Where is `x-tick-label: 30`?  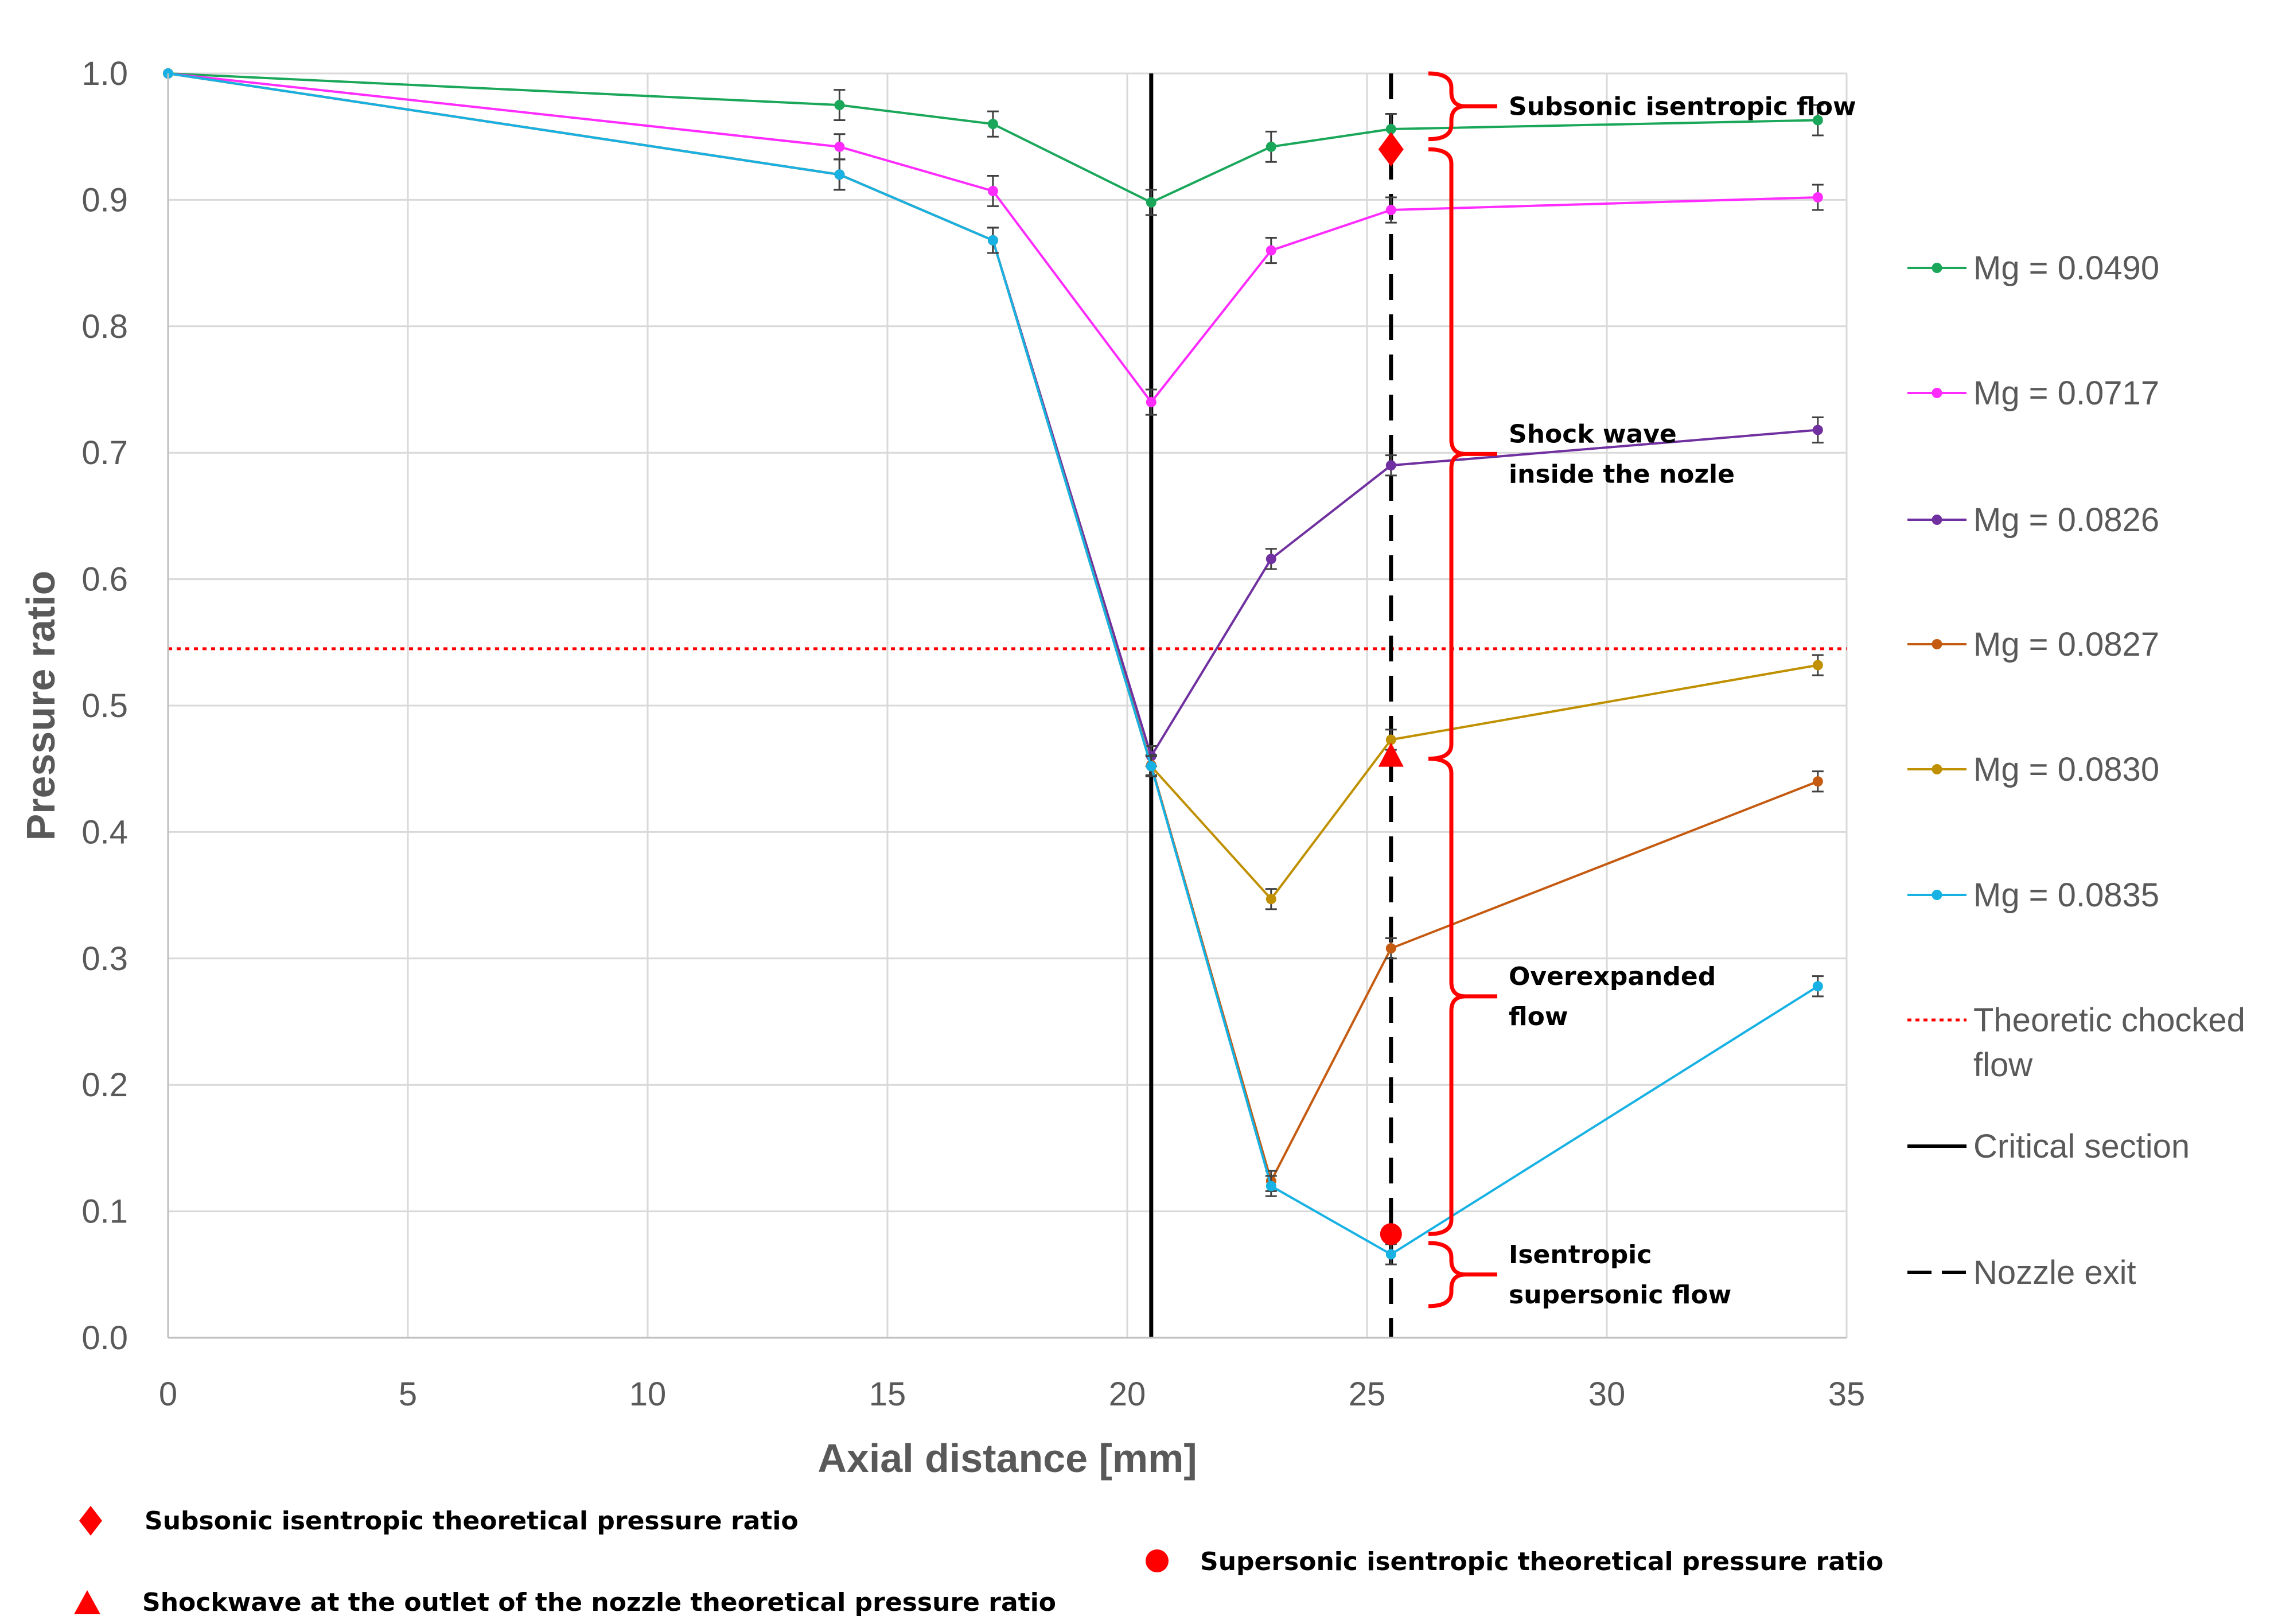
x-tick-label: 30 is located at coordinates (1607, 1394).